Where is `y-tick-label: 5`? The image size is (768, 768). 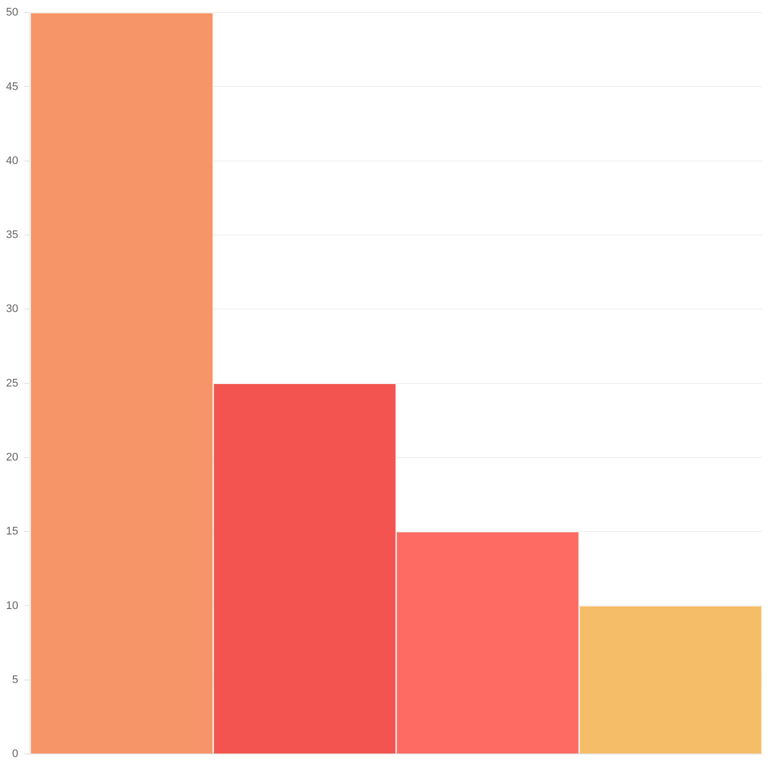 y-tick-label: 5 is located at coordinates (15, 680).